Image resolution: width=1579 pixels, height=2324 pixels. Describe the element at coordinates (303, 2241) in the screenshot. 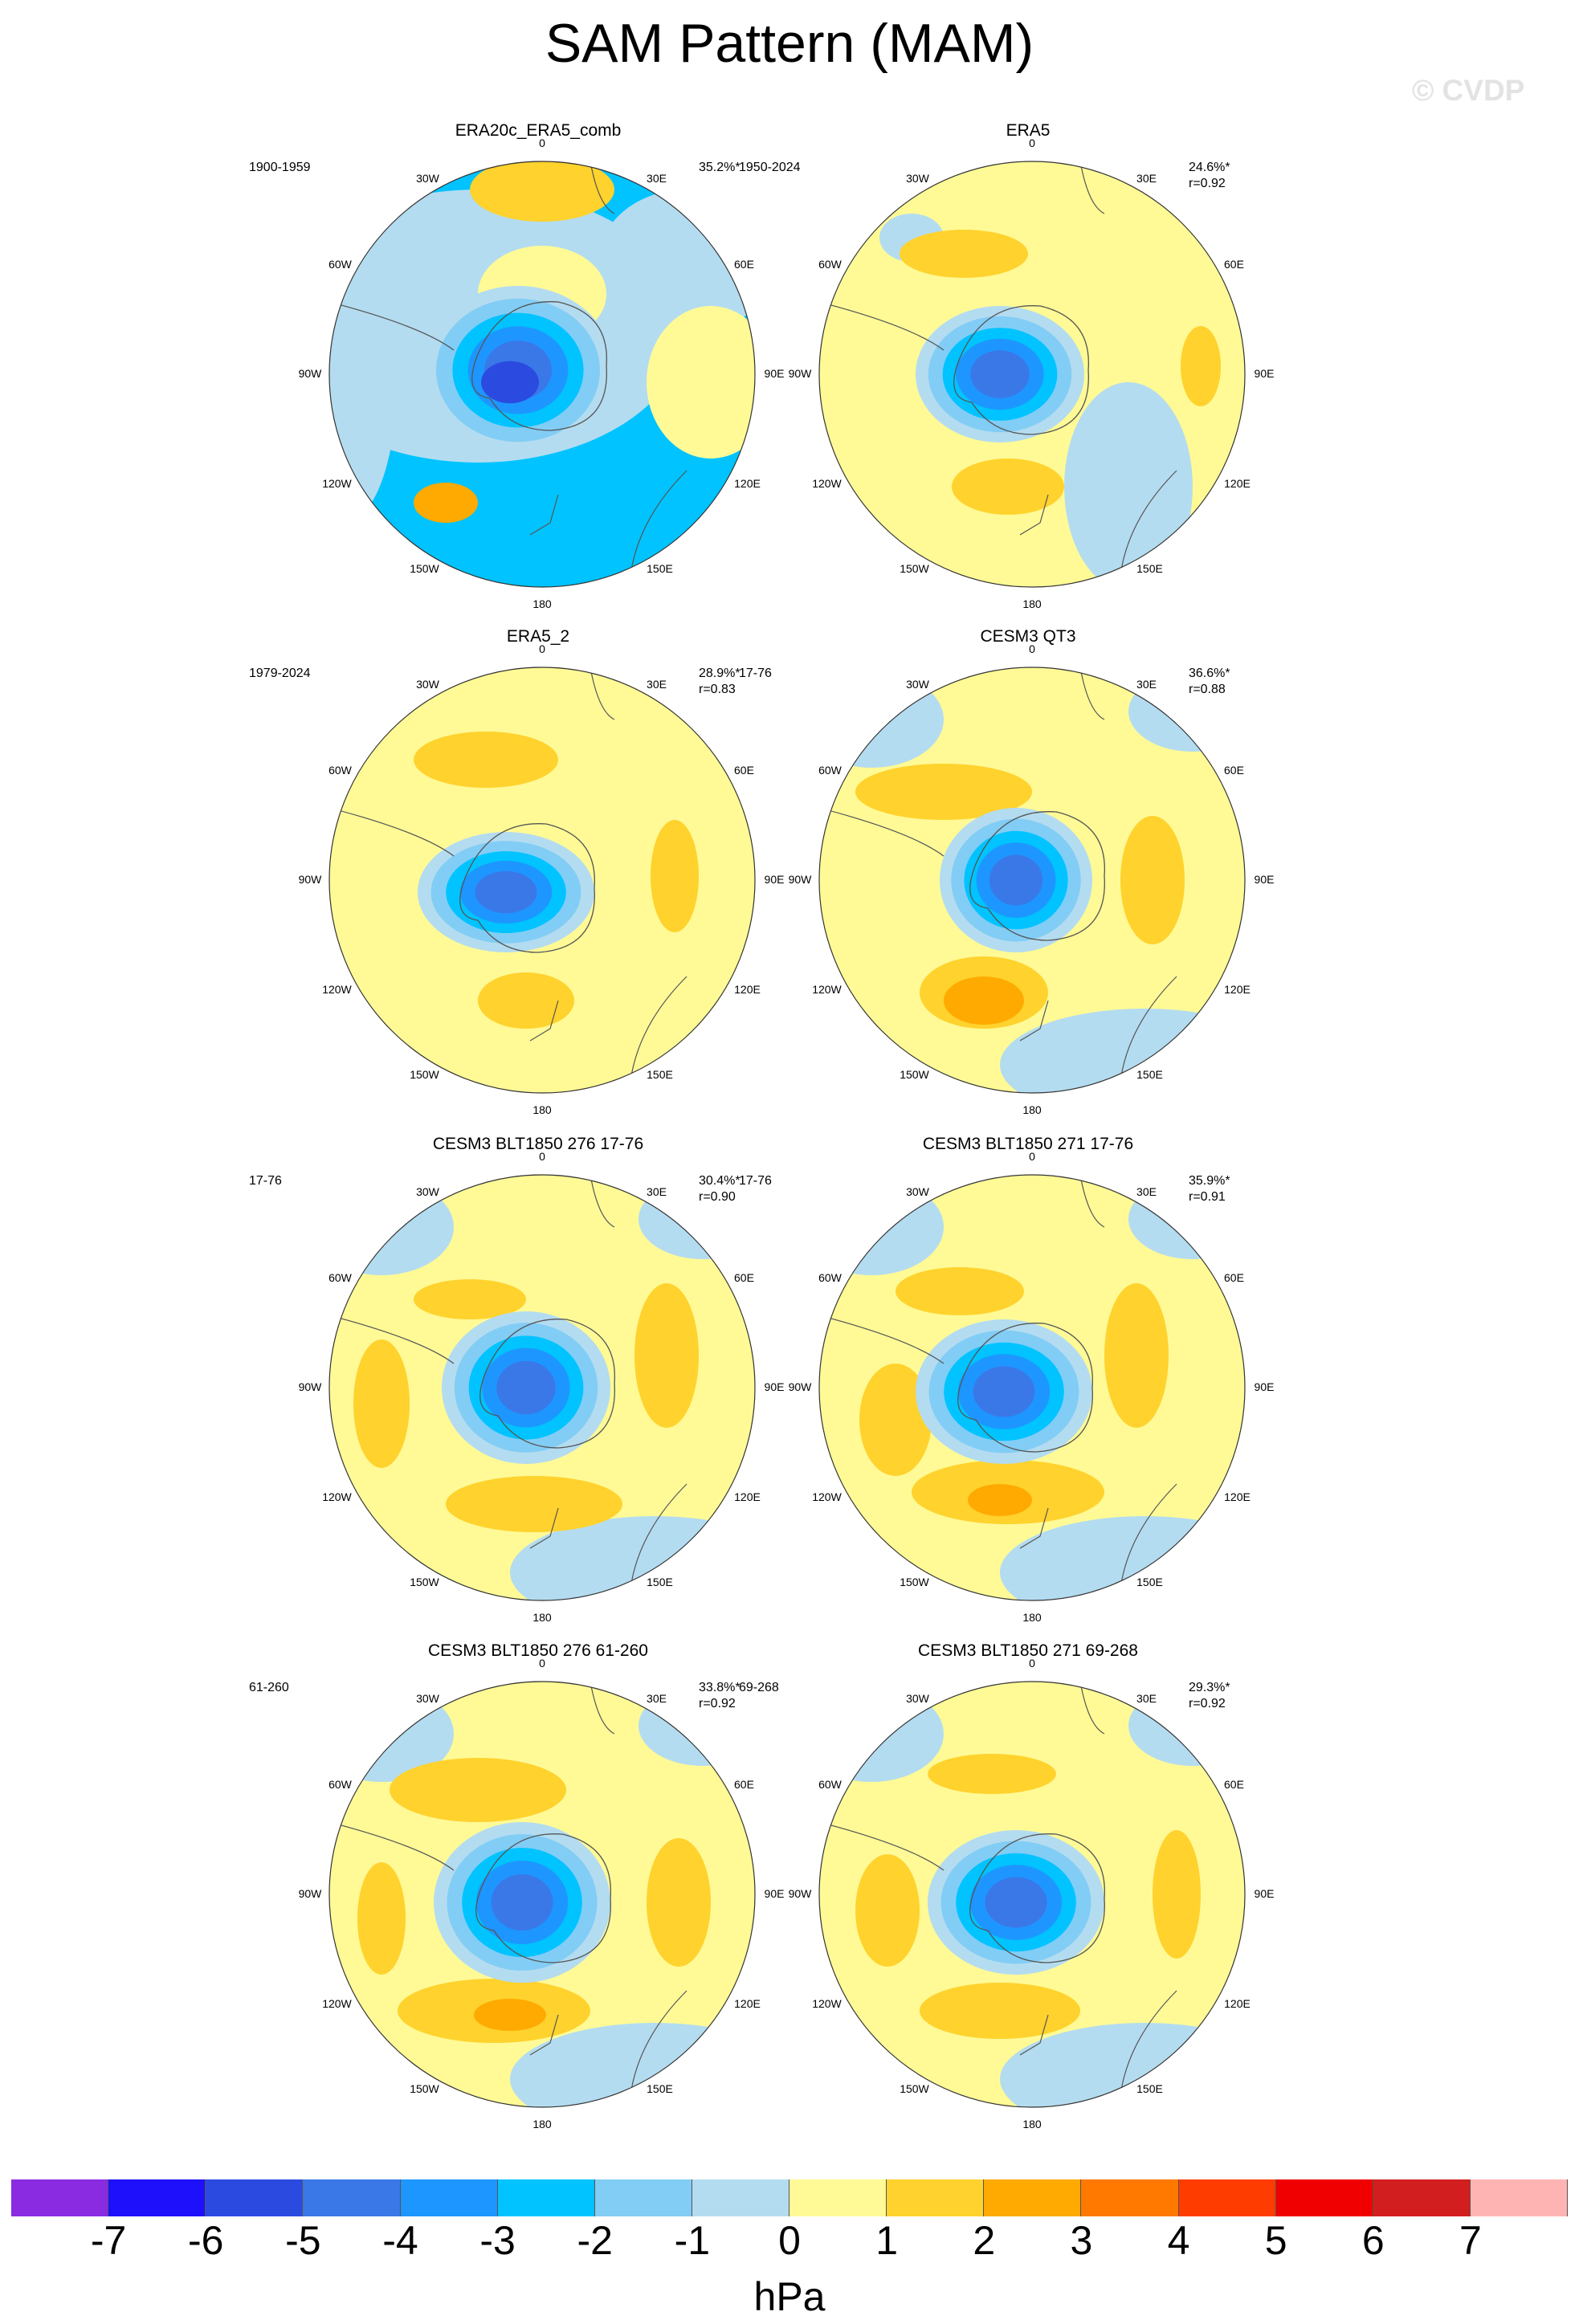

I see `colorbar-tick-label: -5` at that location.